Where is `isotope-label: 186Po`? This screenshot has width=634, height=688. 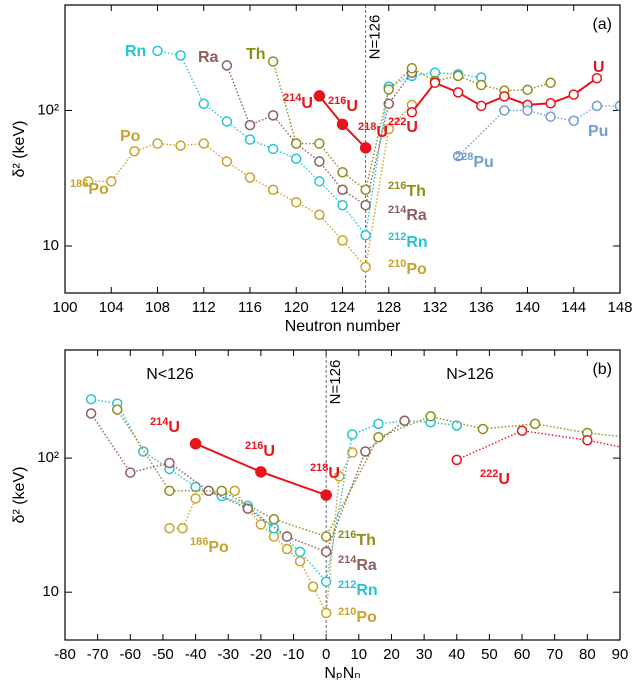
isotope-label: 186Po is located at coordinates (89, 188).